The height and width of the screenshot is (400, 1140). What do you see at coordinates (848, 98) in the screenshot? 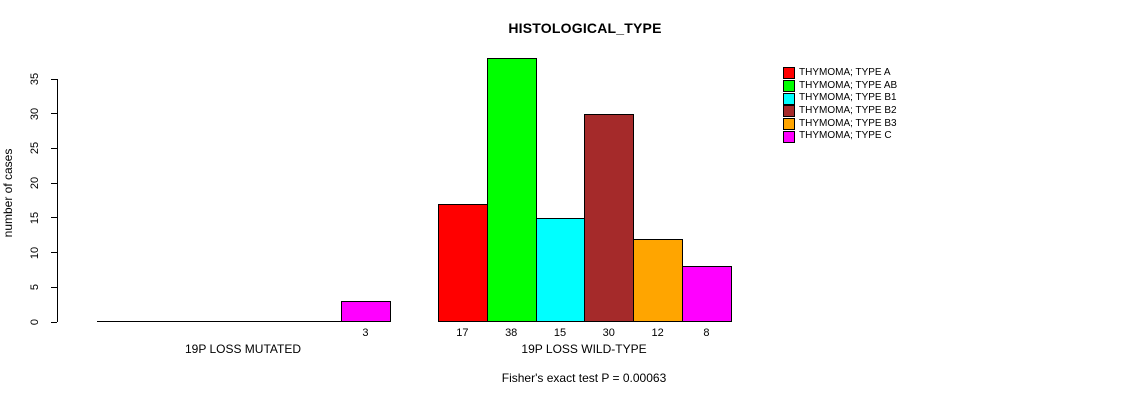
I see `legend-label: THYMOMA; TYPE B1` at bounding box center [848, 98].